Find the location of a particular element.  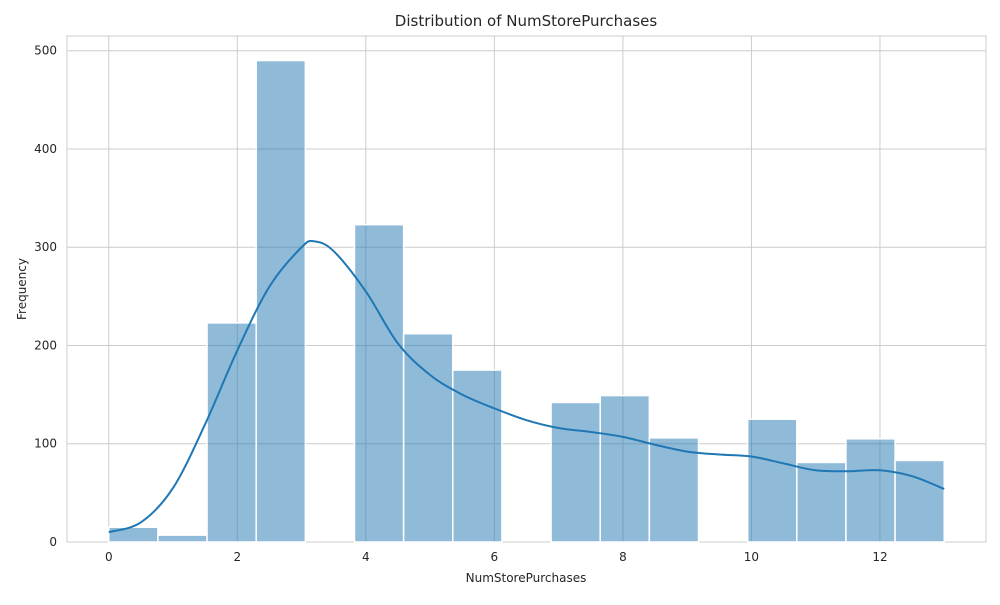

x-tick-label: 0 is located at coordinates (109, 557).